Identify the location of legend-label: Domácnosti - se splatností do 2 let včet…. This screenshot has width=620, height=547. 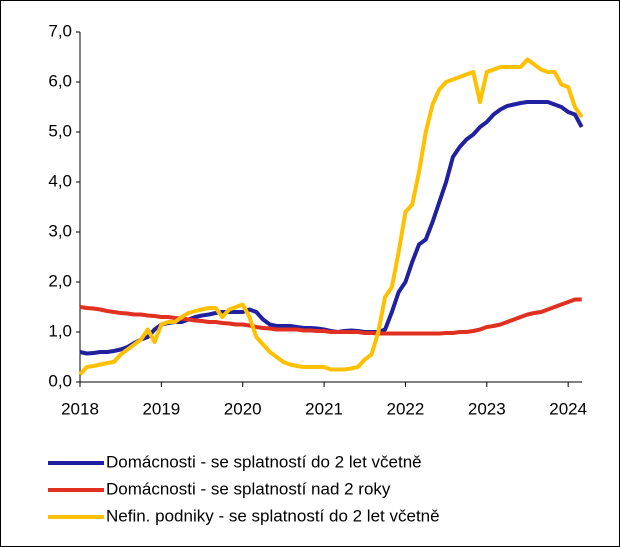
(264, 461).